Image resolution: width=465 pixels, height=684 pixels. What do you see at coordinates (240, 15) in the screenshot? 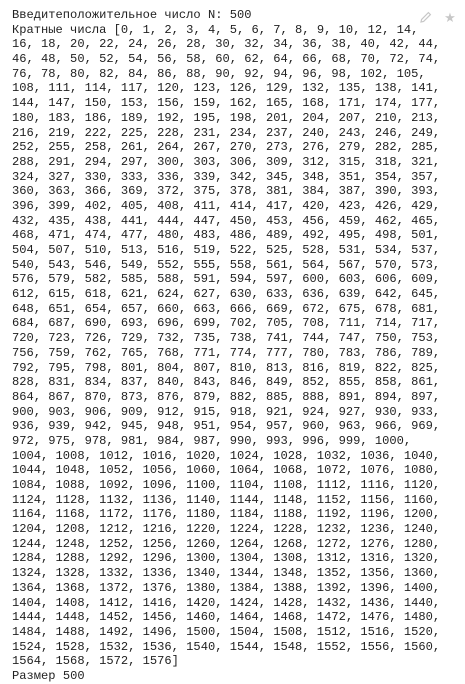
I see `prompt-value: 500` at bounding box center [240, 15].